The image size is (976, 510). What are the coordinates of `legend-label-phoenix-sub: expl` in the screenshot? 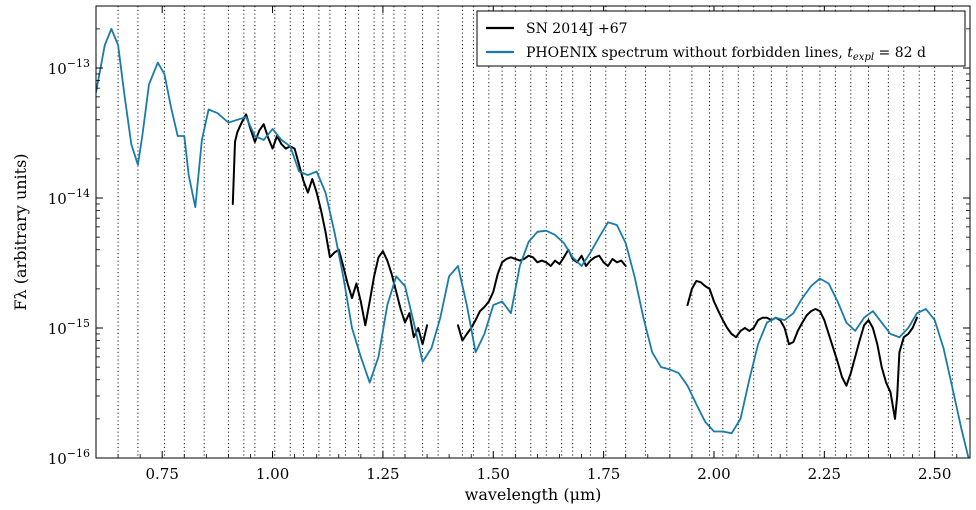 It's located at (863, 57).